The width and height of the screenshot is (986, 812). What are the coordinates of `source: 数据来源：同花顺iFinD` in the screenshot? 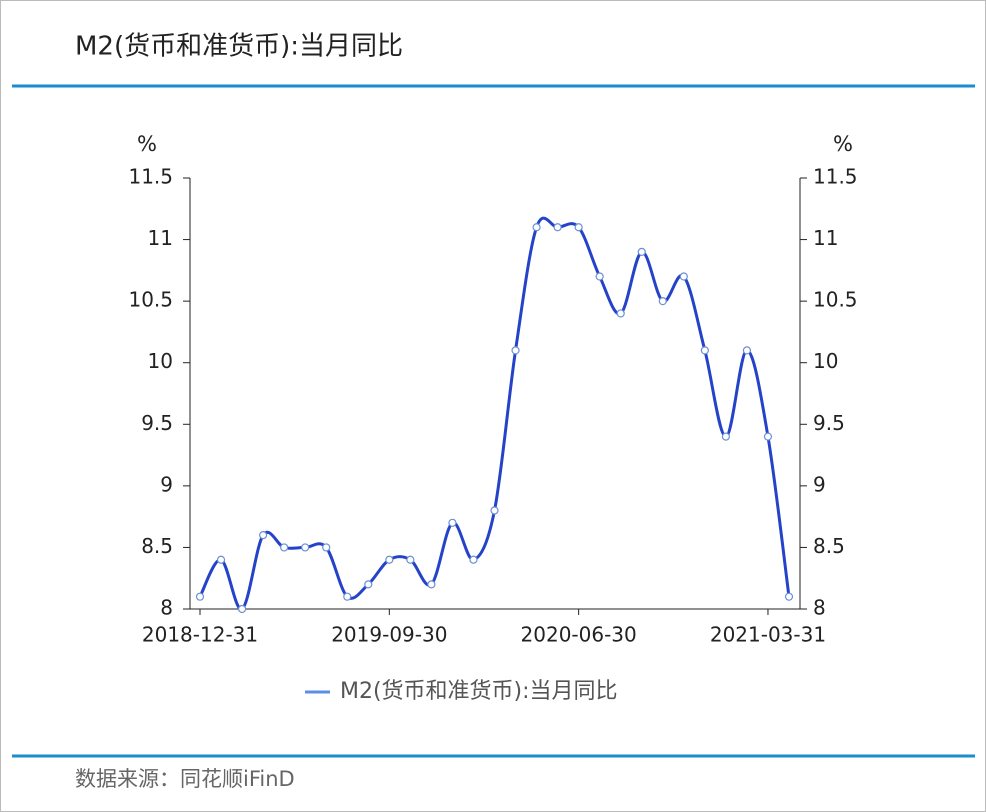 It's located at (185, 779).